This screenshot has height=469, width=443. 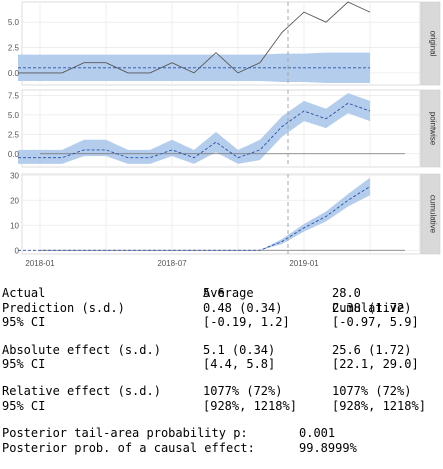 I want to click on summary-row-cumulative: [928%, 1218%], so click(x=379, y=405).